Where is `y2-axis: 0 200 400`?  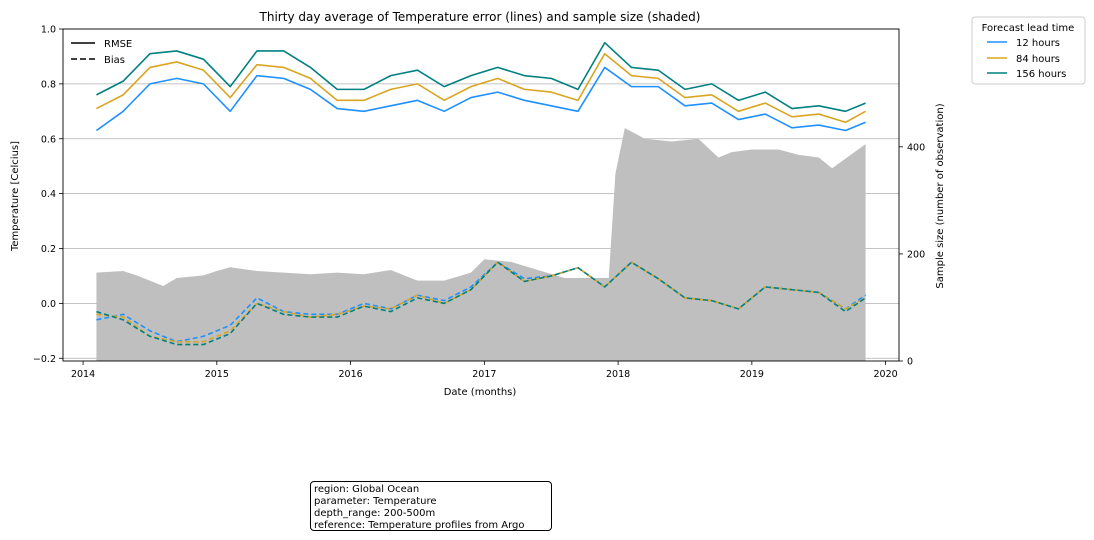
y2-axis: 0 200 400 is located at coordinates (912, 255).